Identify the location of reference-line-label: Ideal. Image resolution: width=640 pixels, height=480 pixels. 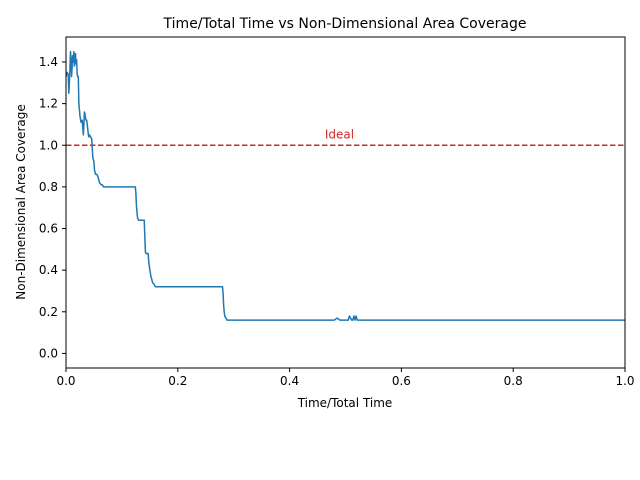
(339, 134).